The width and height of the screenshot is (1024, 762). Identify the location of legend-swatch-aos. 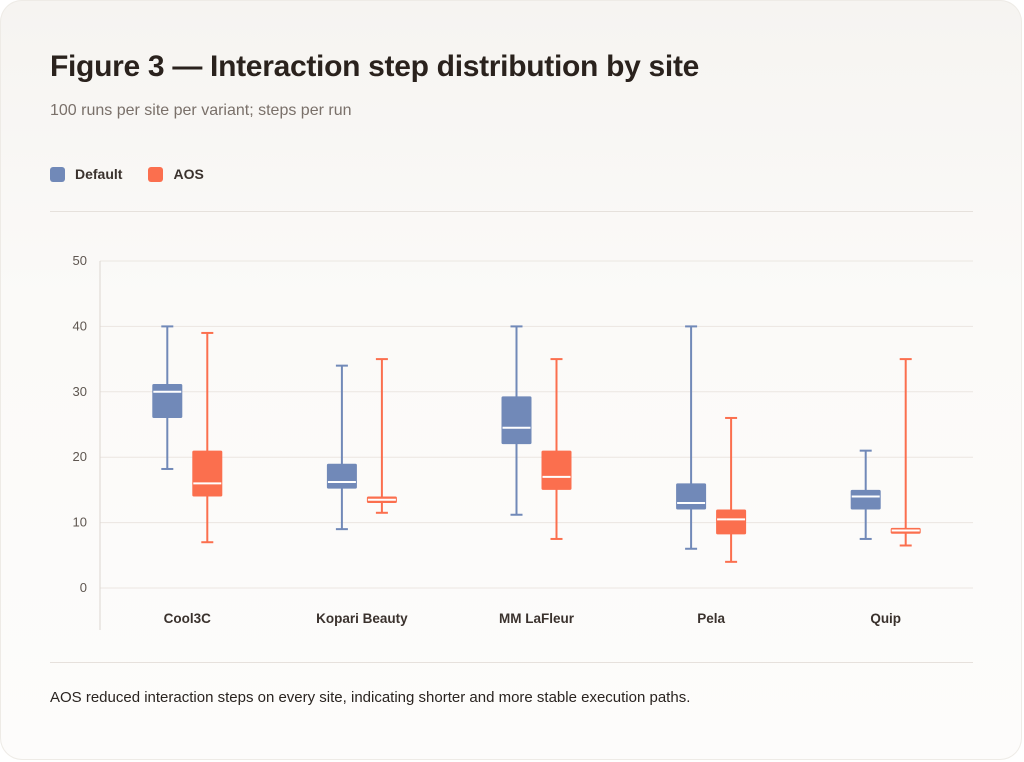
(156, 174).